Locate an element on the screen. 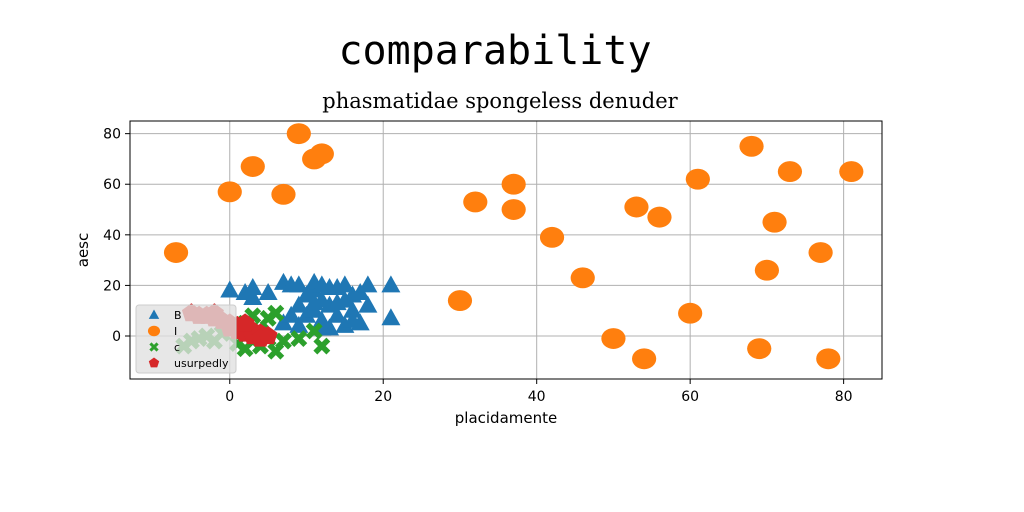  y-tick-label: 80 is located at coordinates (112, 135).